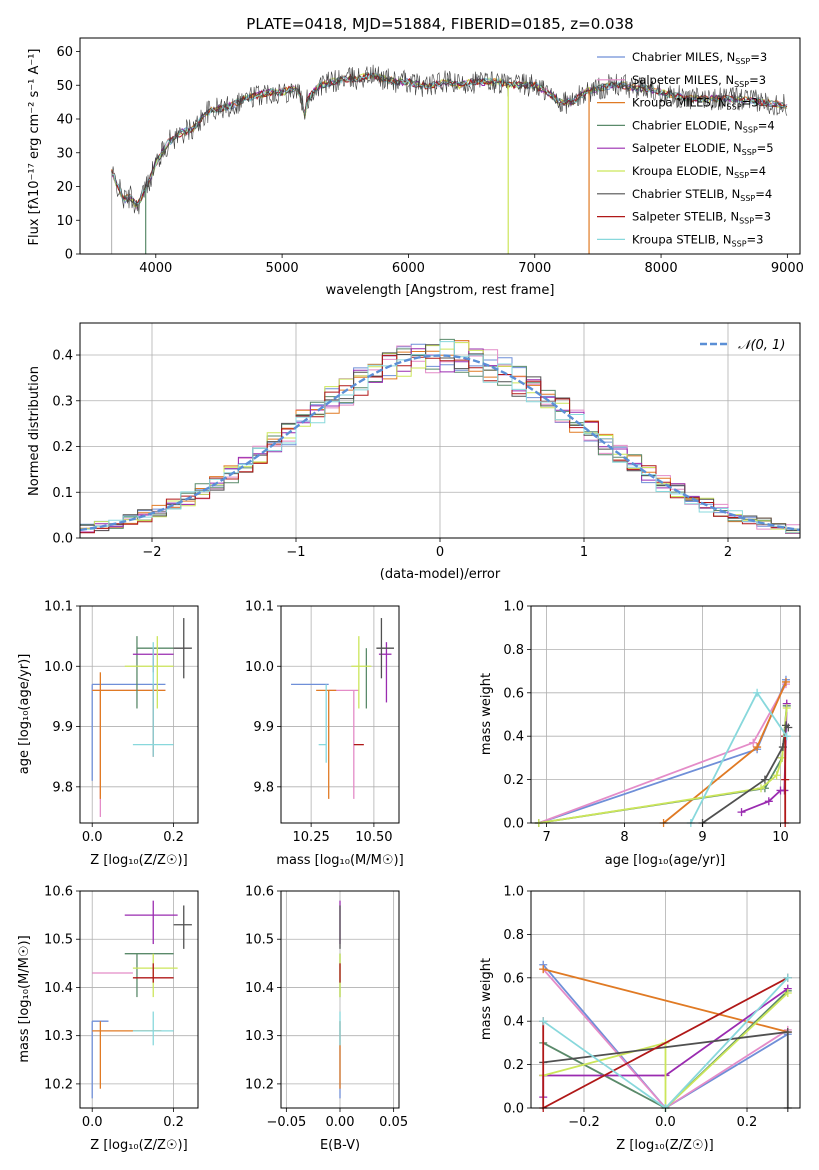  I want to click on spectrum-ylabel: Flux [fλ10⁻¹⁷ erg cm⁻² s⁻¹ A⁻¹], so click(34, 147).